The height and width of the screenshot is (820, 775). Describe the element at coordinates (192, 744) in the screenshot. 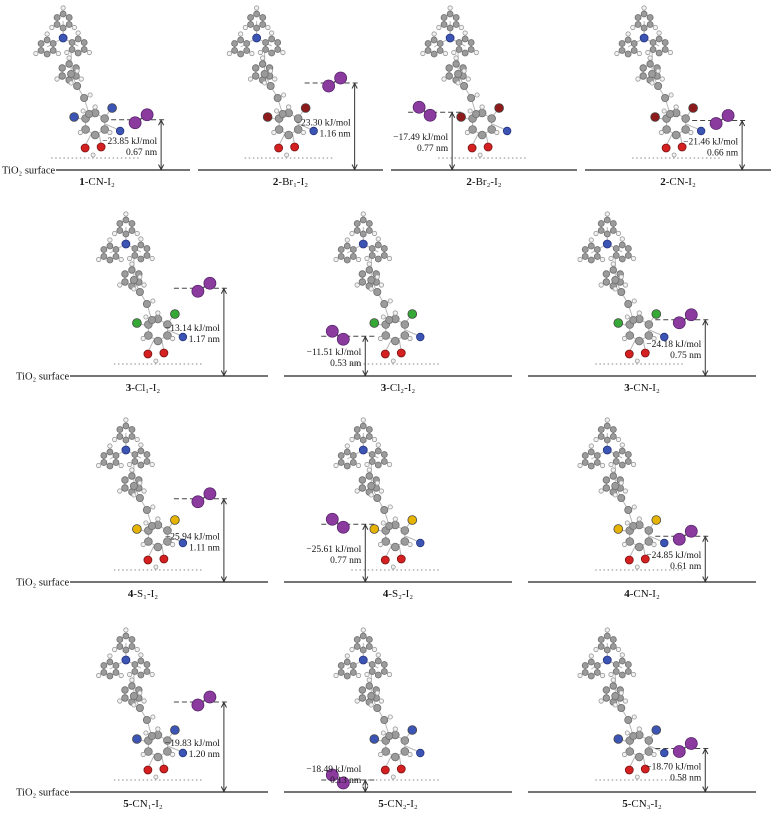

I see `binding-energy-label: −19.83 kJ/mol` at that location.